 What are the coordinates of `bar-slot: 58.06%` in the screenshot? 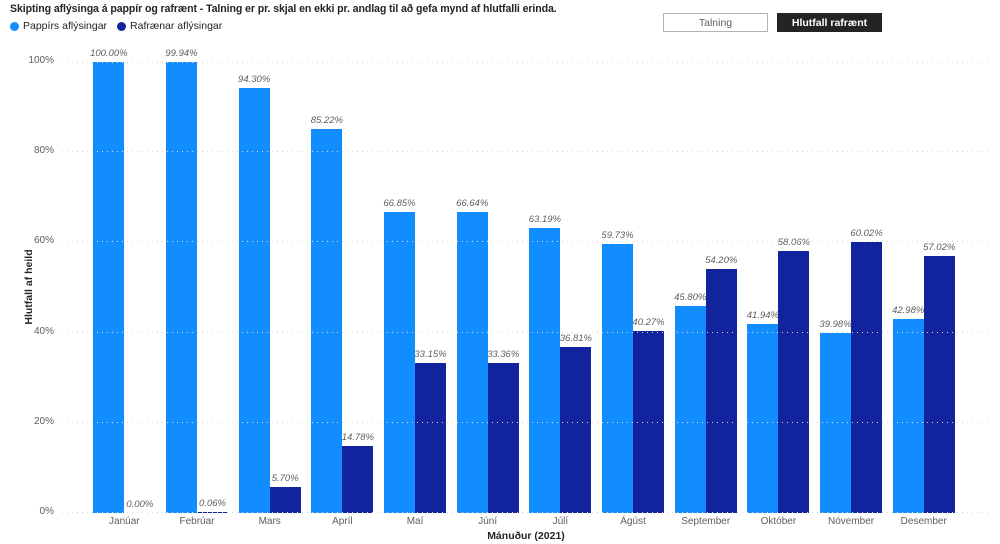 It's located at (793, 287).